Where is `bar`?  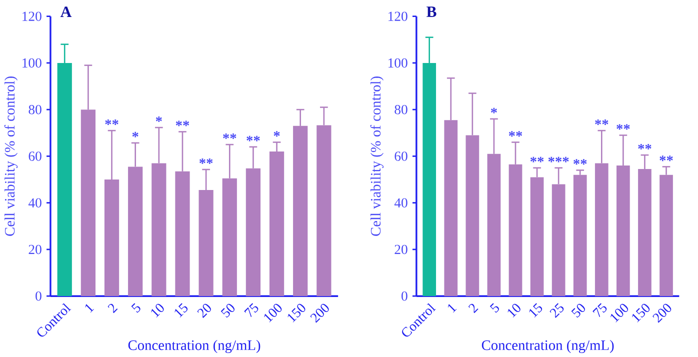
bar is located at coordinates (580, 235).